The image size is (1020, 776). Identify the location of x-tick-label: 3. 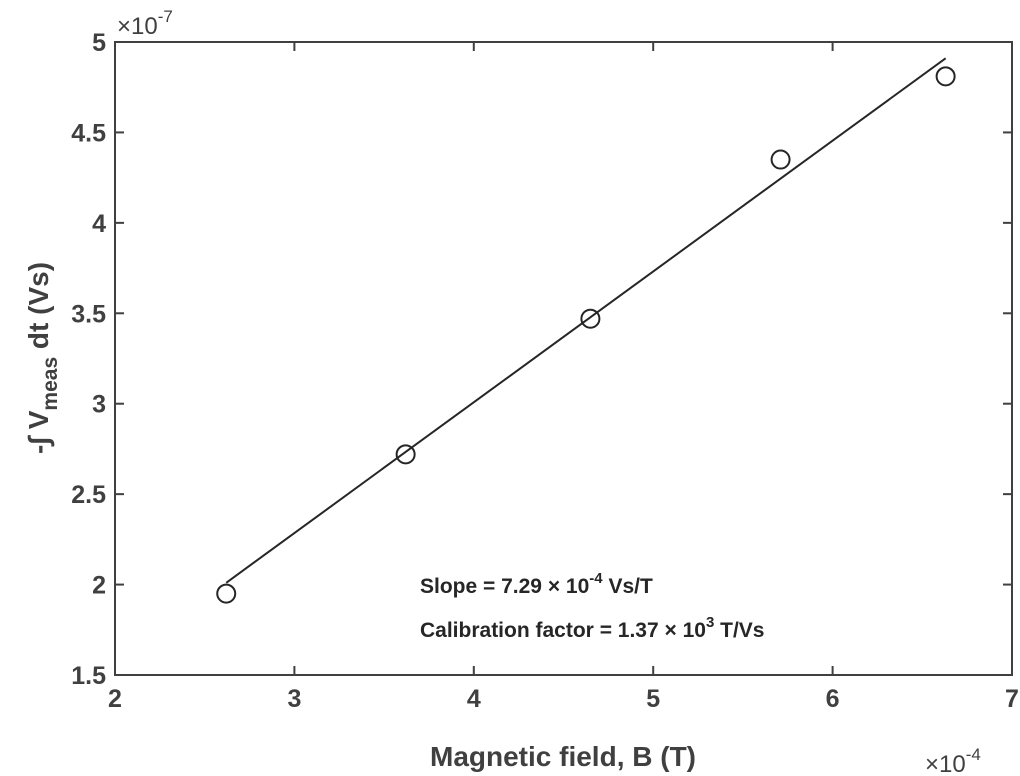
(294, 699).